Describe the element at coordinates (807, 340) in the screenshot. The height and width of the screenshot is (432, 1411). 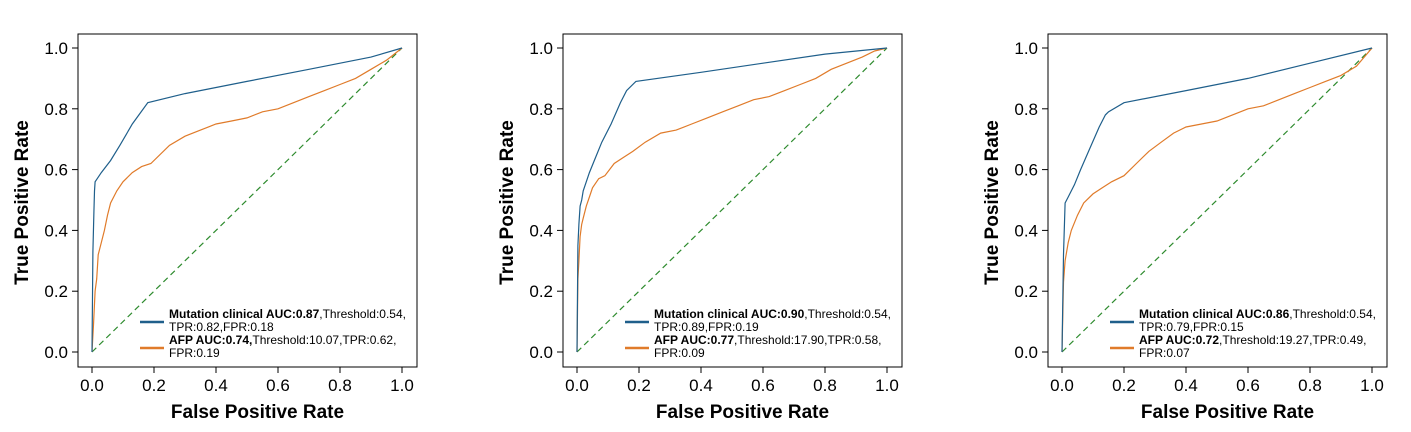
I see `legend-afp-threshold: ,Threshold:17.90,TPR:0.58,` at that location.